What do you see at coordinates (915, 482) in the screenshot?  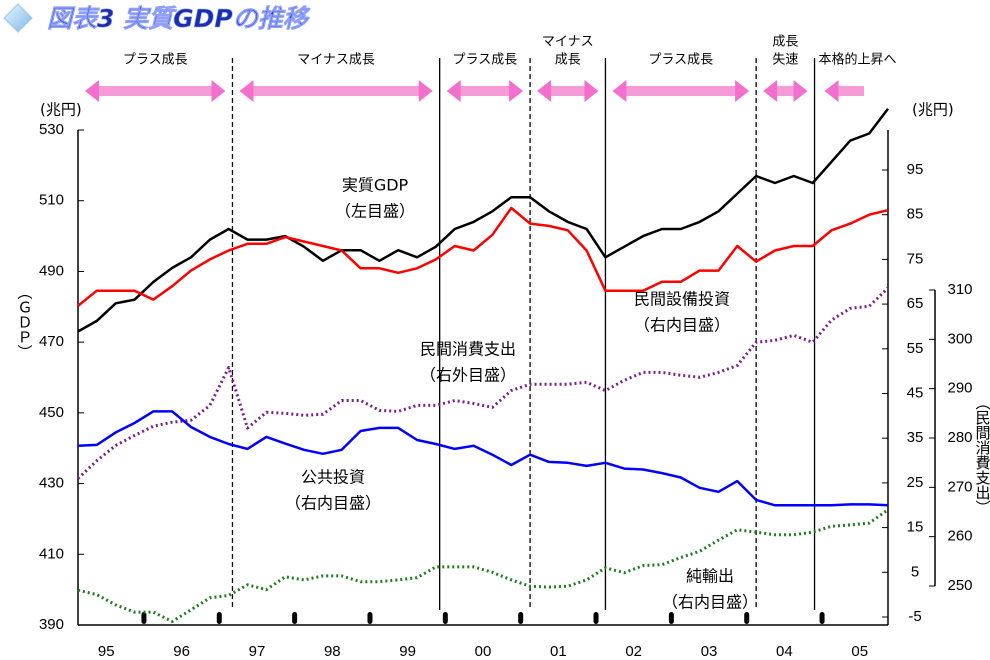 I see `y2-tick-label: 25` at bounding box center [915, 482].